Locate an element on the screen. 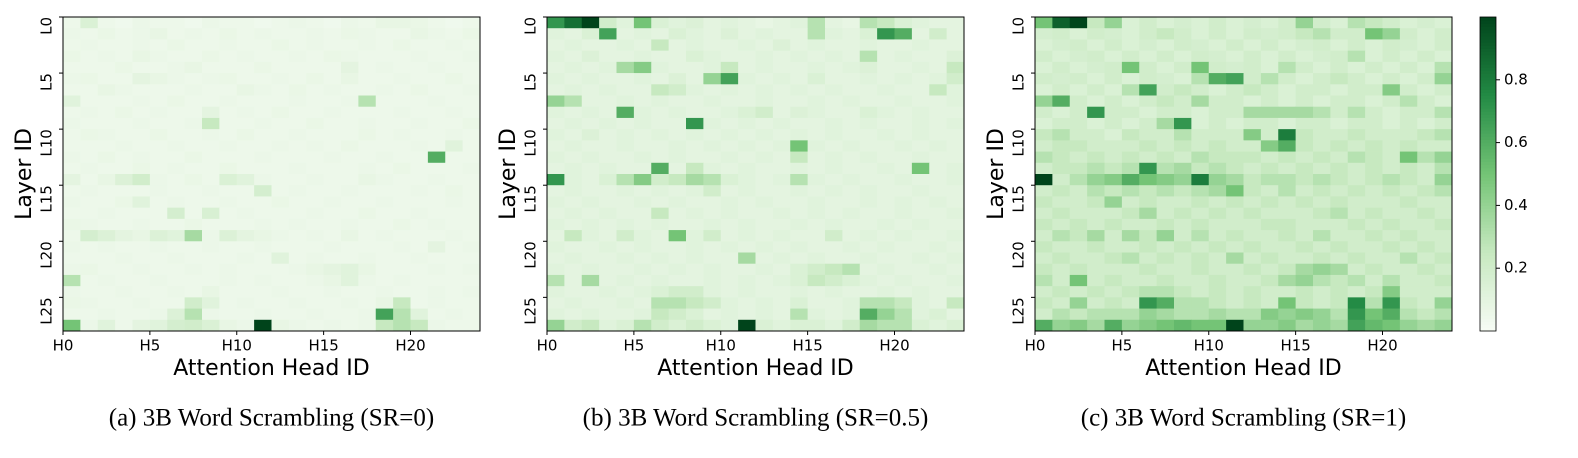 The height and width of the screenshot is (458, 1578). y-tick-label: L5 is located at coordinates (1019, 82).